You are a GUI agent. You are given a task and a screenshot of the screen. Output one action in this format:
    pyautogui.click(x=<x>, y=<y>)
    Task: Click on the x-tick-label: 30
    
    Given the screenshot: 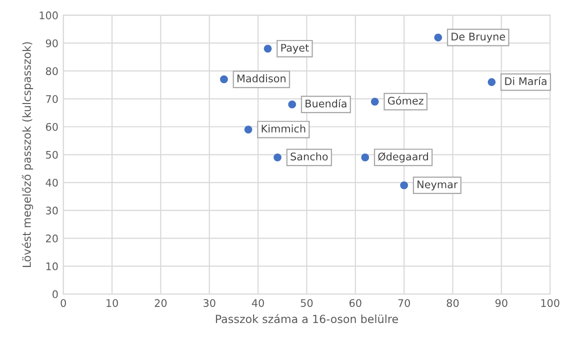 What is the action you would take?
    pyautogui.click(x=210, y=303)
    